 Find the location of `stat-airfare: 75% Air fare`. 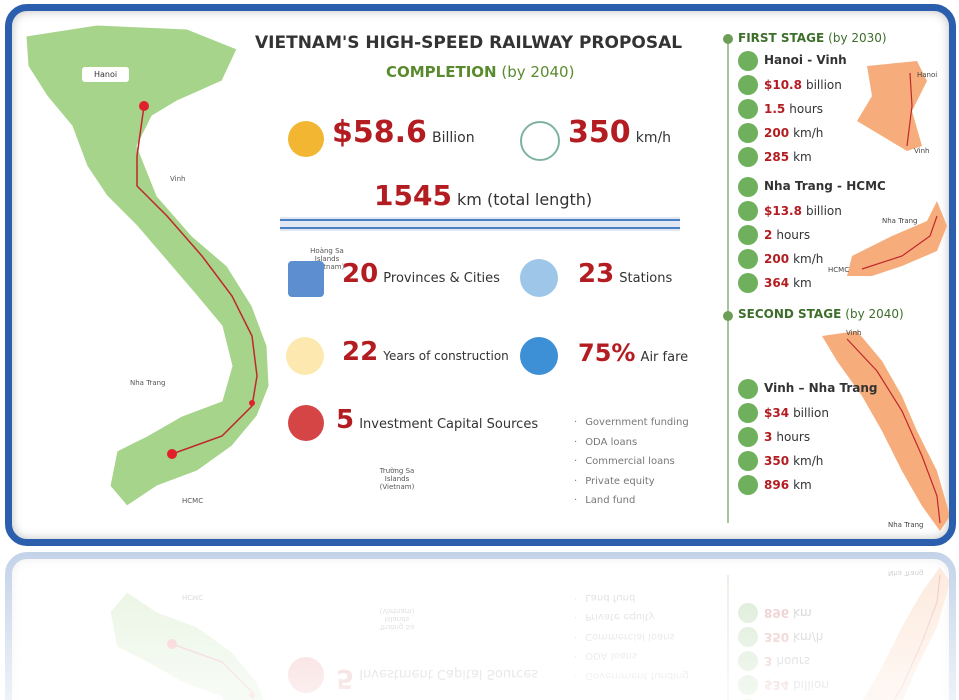

stat-airfare: 75% Air fare is located at coordinates (633, 353).